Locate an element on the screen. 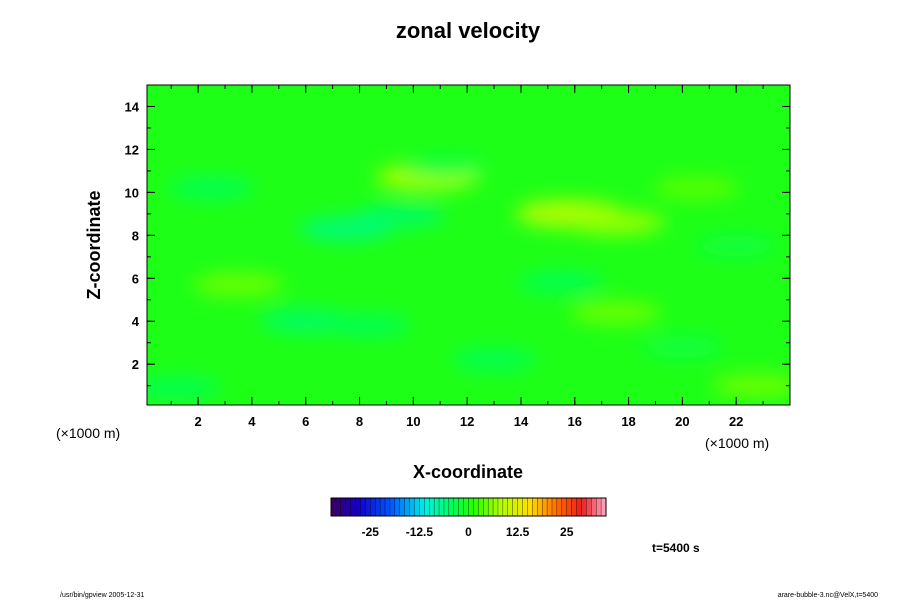 Image resolution: width=900 pixels, height=600 pixels. x-tick-label: 16 is located at coordinates (575, 421).